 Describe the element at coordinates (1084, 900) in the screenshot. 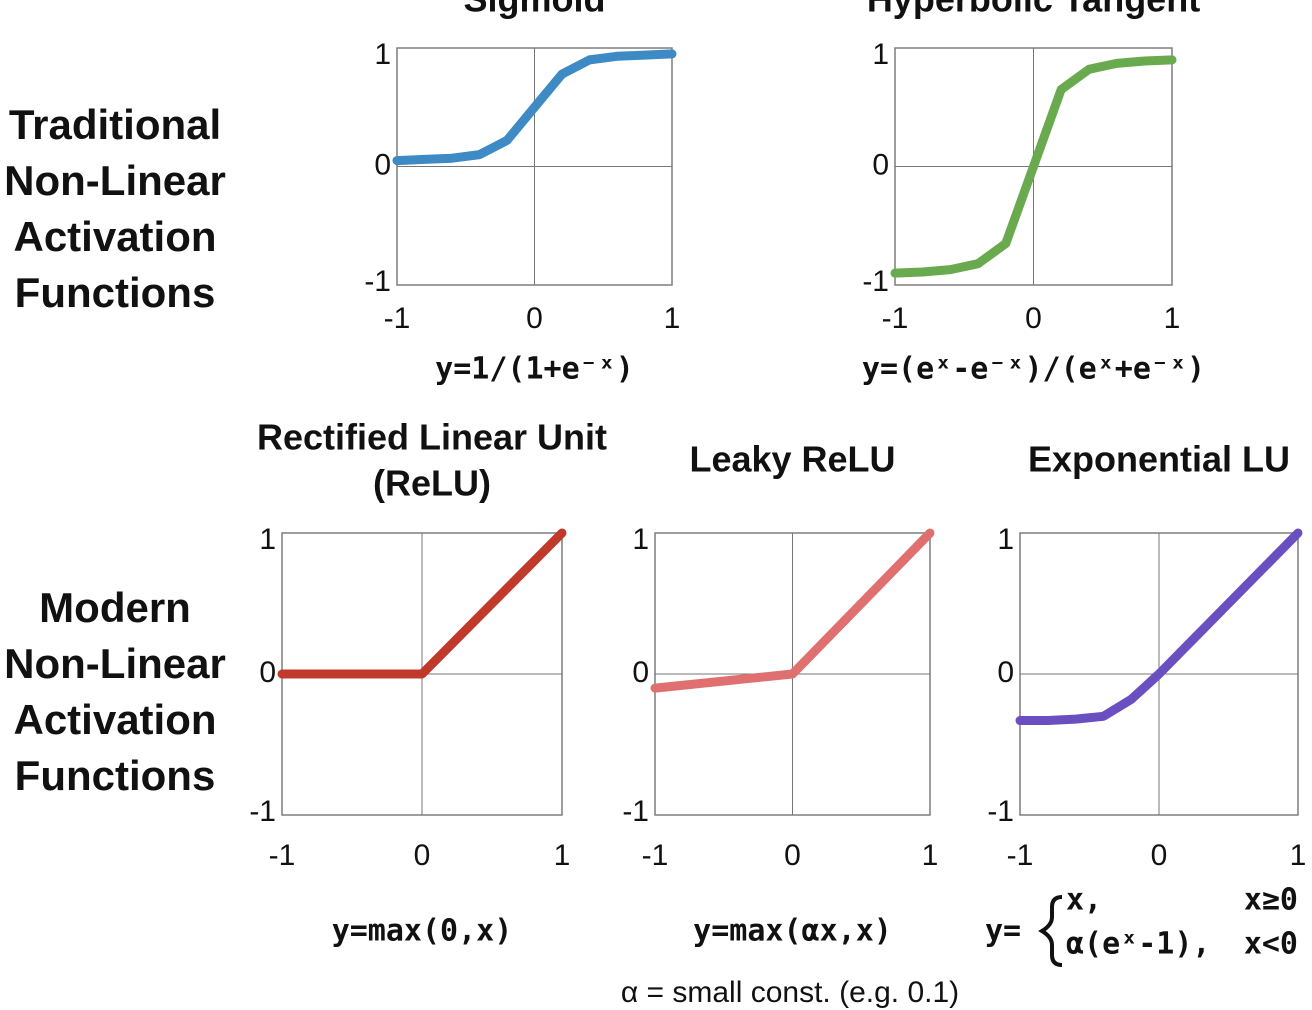

I see `case-value: x,` at that location.